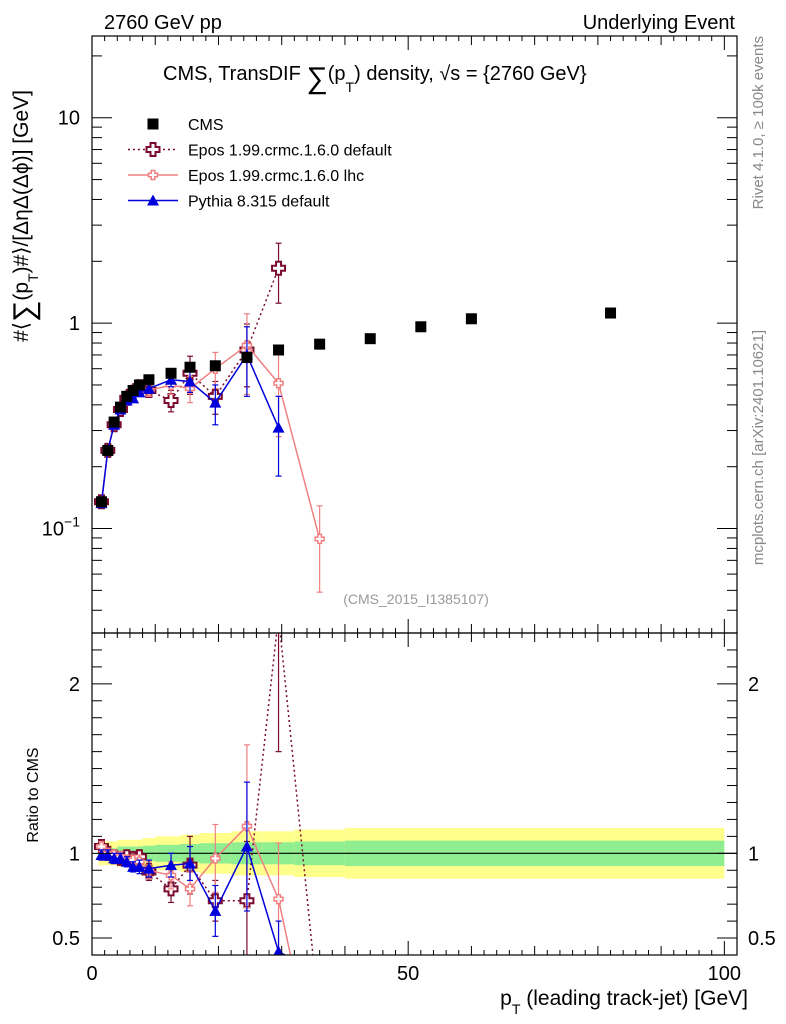 The width and height of the screenshot is (786, 1024). Describe the element at coordinates (61, 527) in the screenshot. I see `main-y-tick-label: 10−1` at that location.